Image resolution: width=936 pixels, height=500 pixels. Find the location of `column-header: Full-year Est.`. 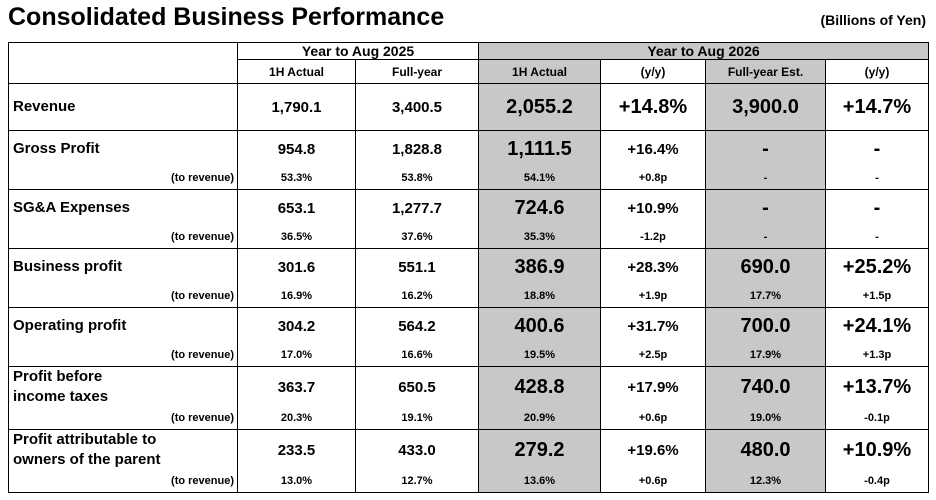

column-header: Full-year Est. is located at coordinates (765, 71).